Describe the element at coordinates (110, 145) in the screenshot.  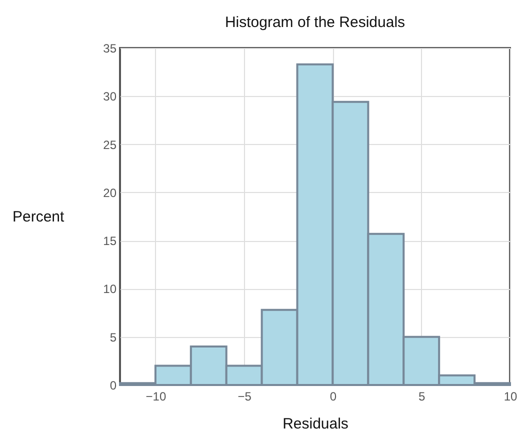
I see `y-tick-label: 25` at that location.